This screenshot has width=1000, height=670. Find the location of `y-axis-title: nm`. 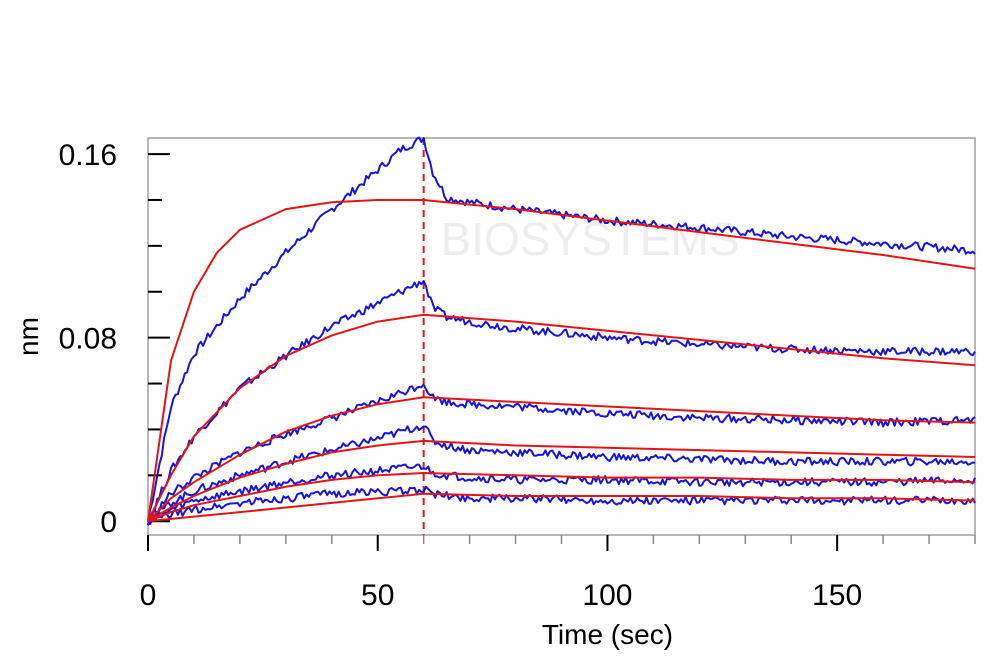

y-axis-title: nm is located at coordinates (28, 336).